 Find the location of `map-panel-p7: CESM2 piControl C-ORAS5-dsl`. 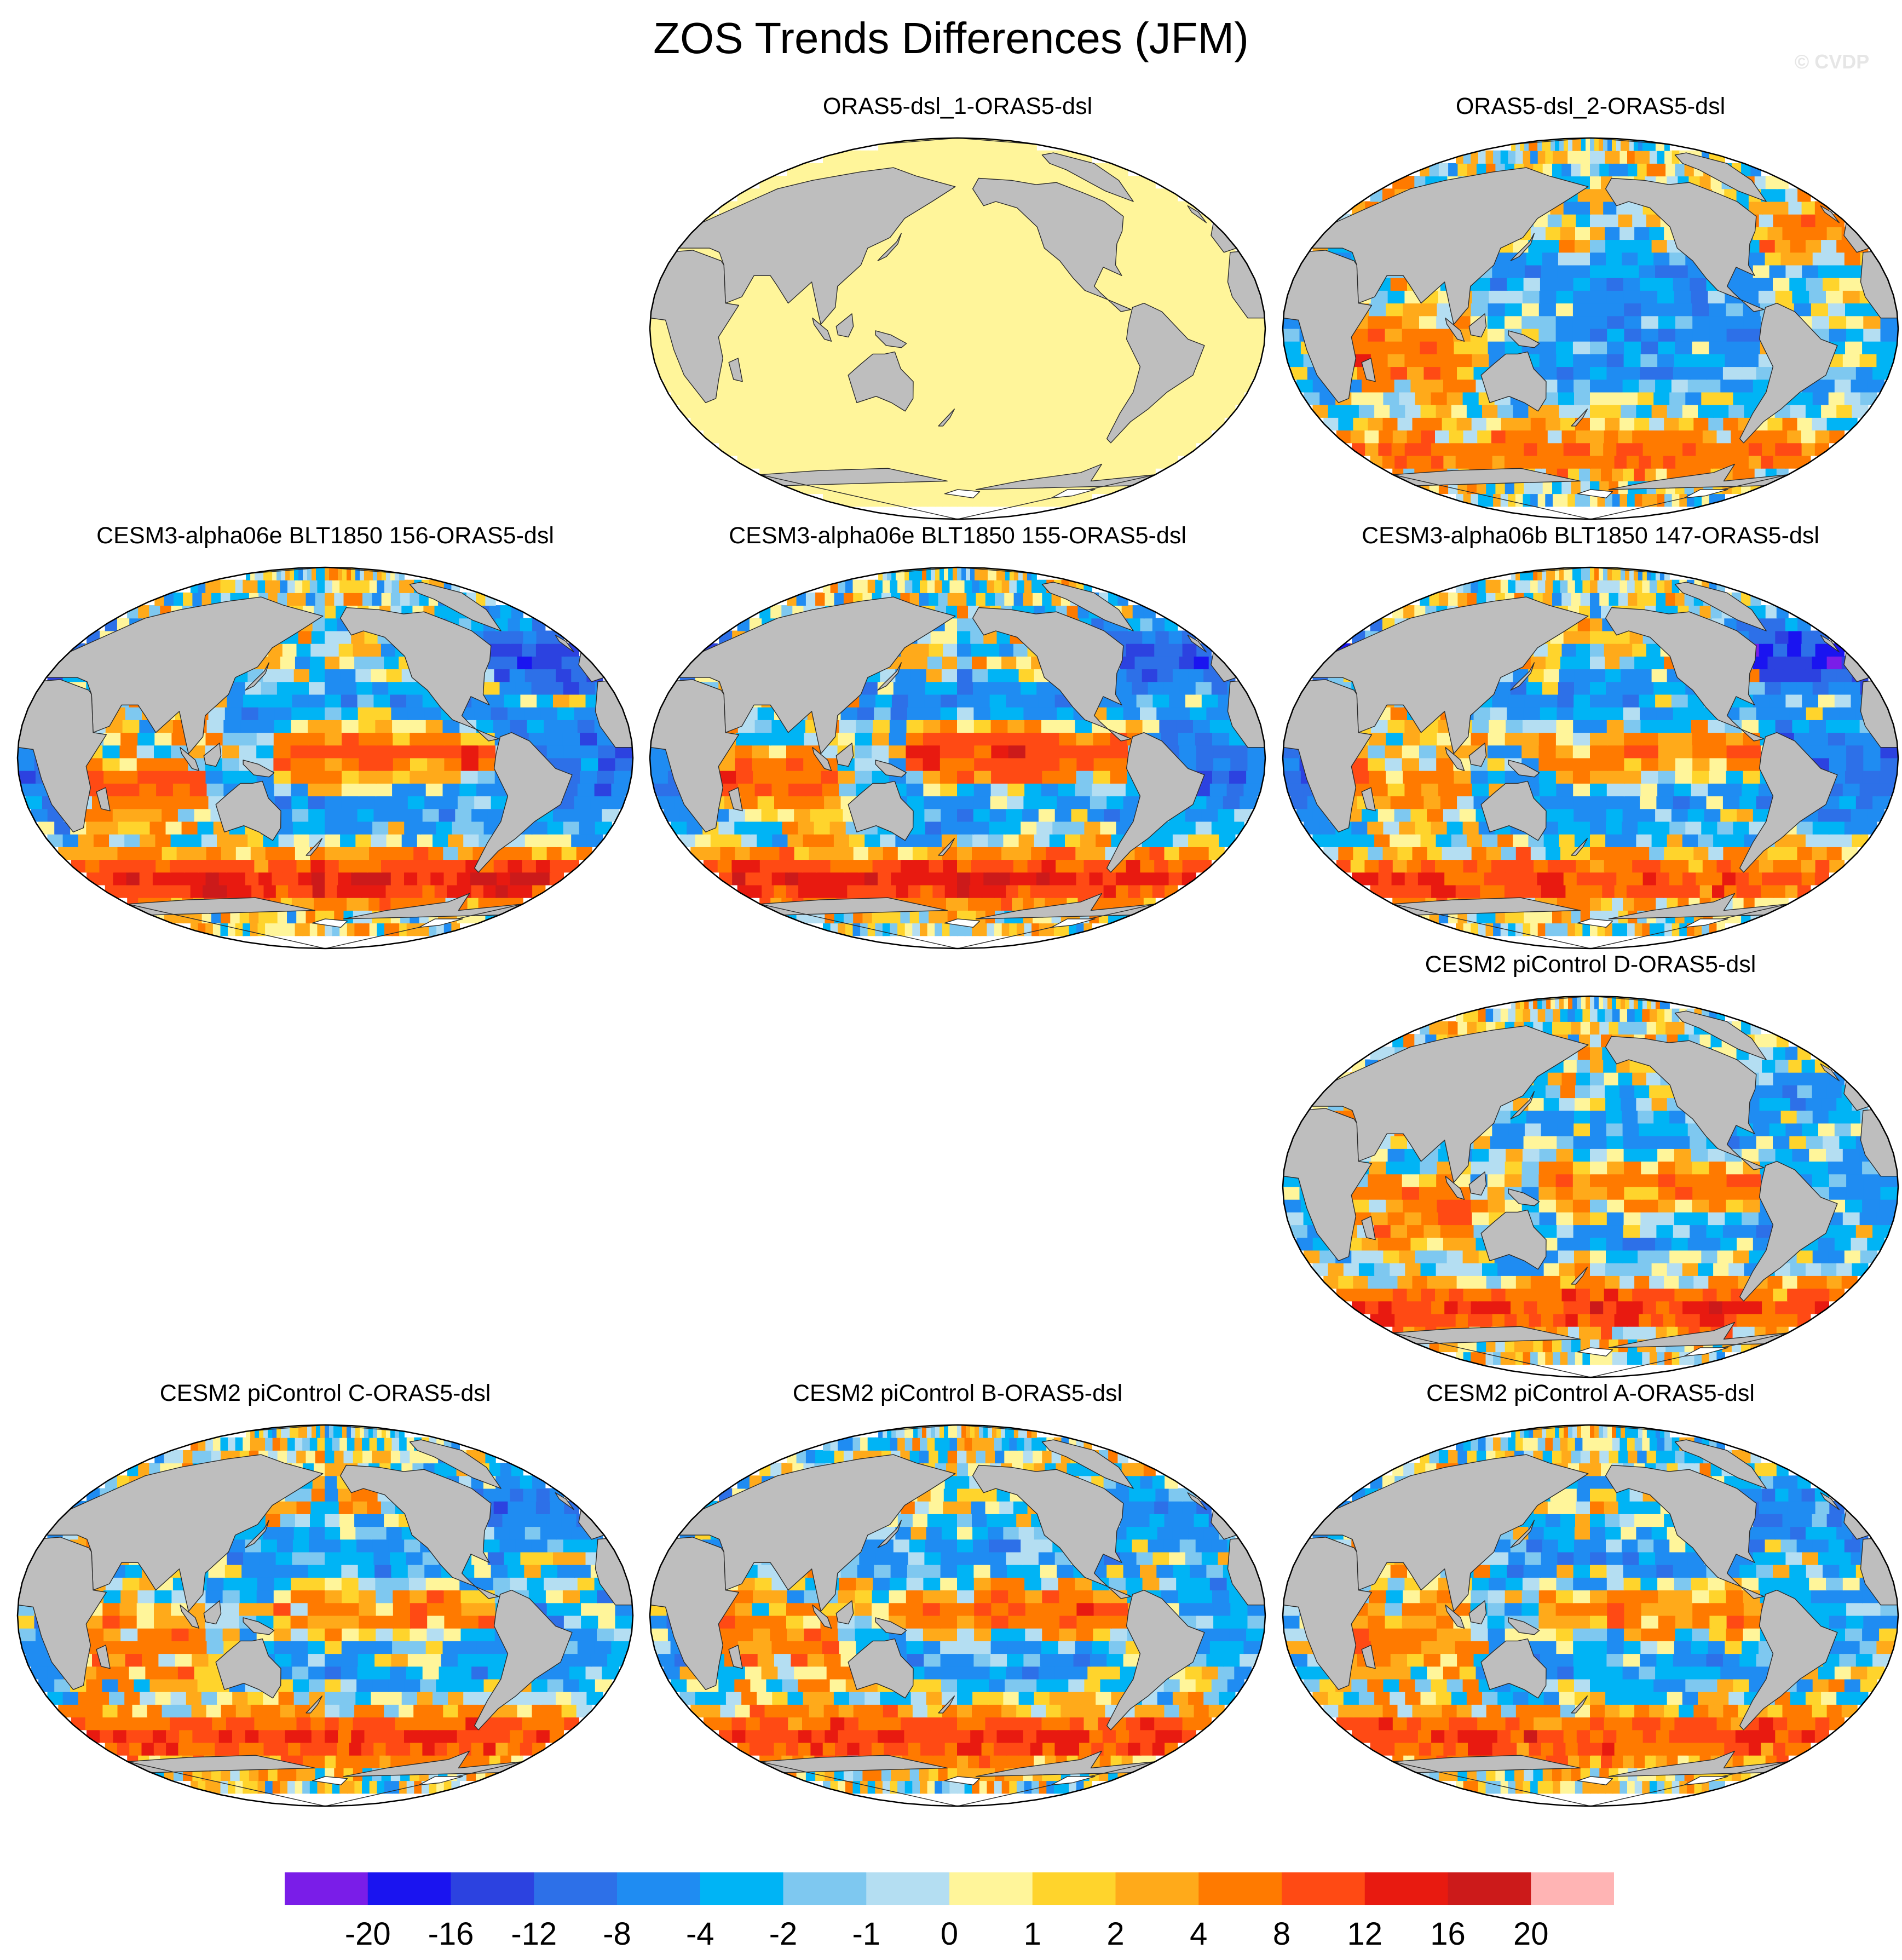

map-panel-p7: CESM2 piControl C-ORAS5-dsl is located at coordinates (325, 1594).